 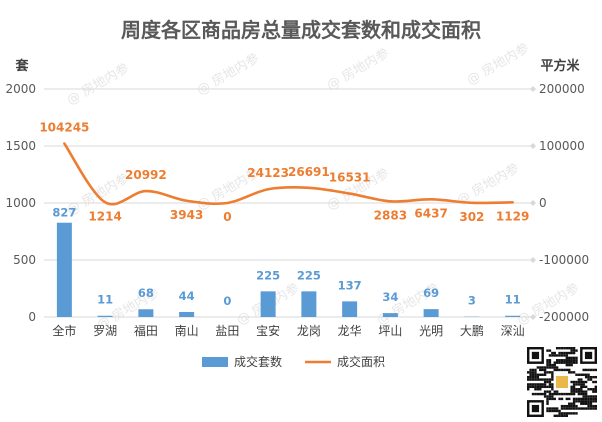 What do you see at coordinates (268, 330) in the screenshot?
I see `category-label: 宝安` at bounding box center [268, 330].